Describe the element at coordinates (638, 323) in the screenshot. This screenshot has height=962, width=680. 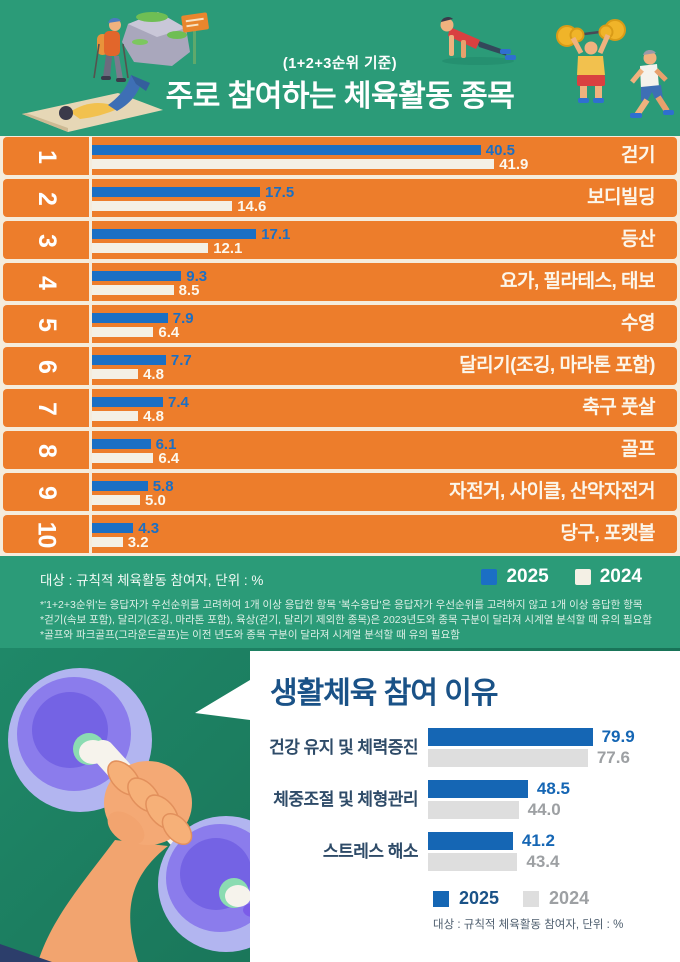
I see `activity-label: 수영` at that location.